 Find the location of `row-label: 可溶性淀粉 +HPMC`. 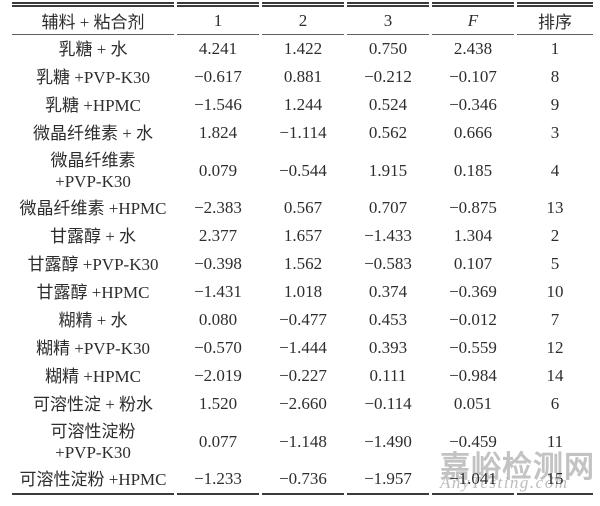

row-label: 可溶性淀粉 +HPMC is located at coordinates (93, 480).